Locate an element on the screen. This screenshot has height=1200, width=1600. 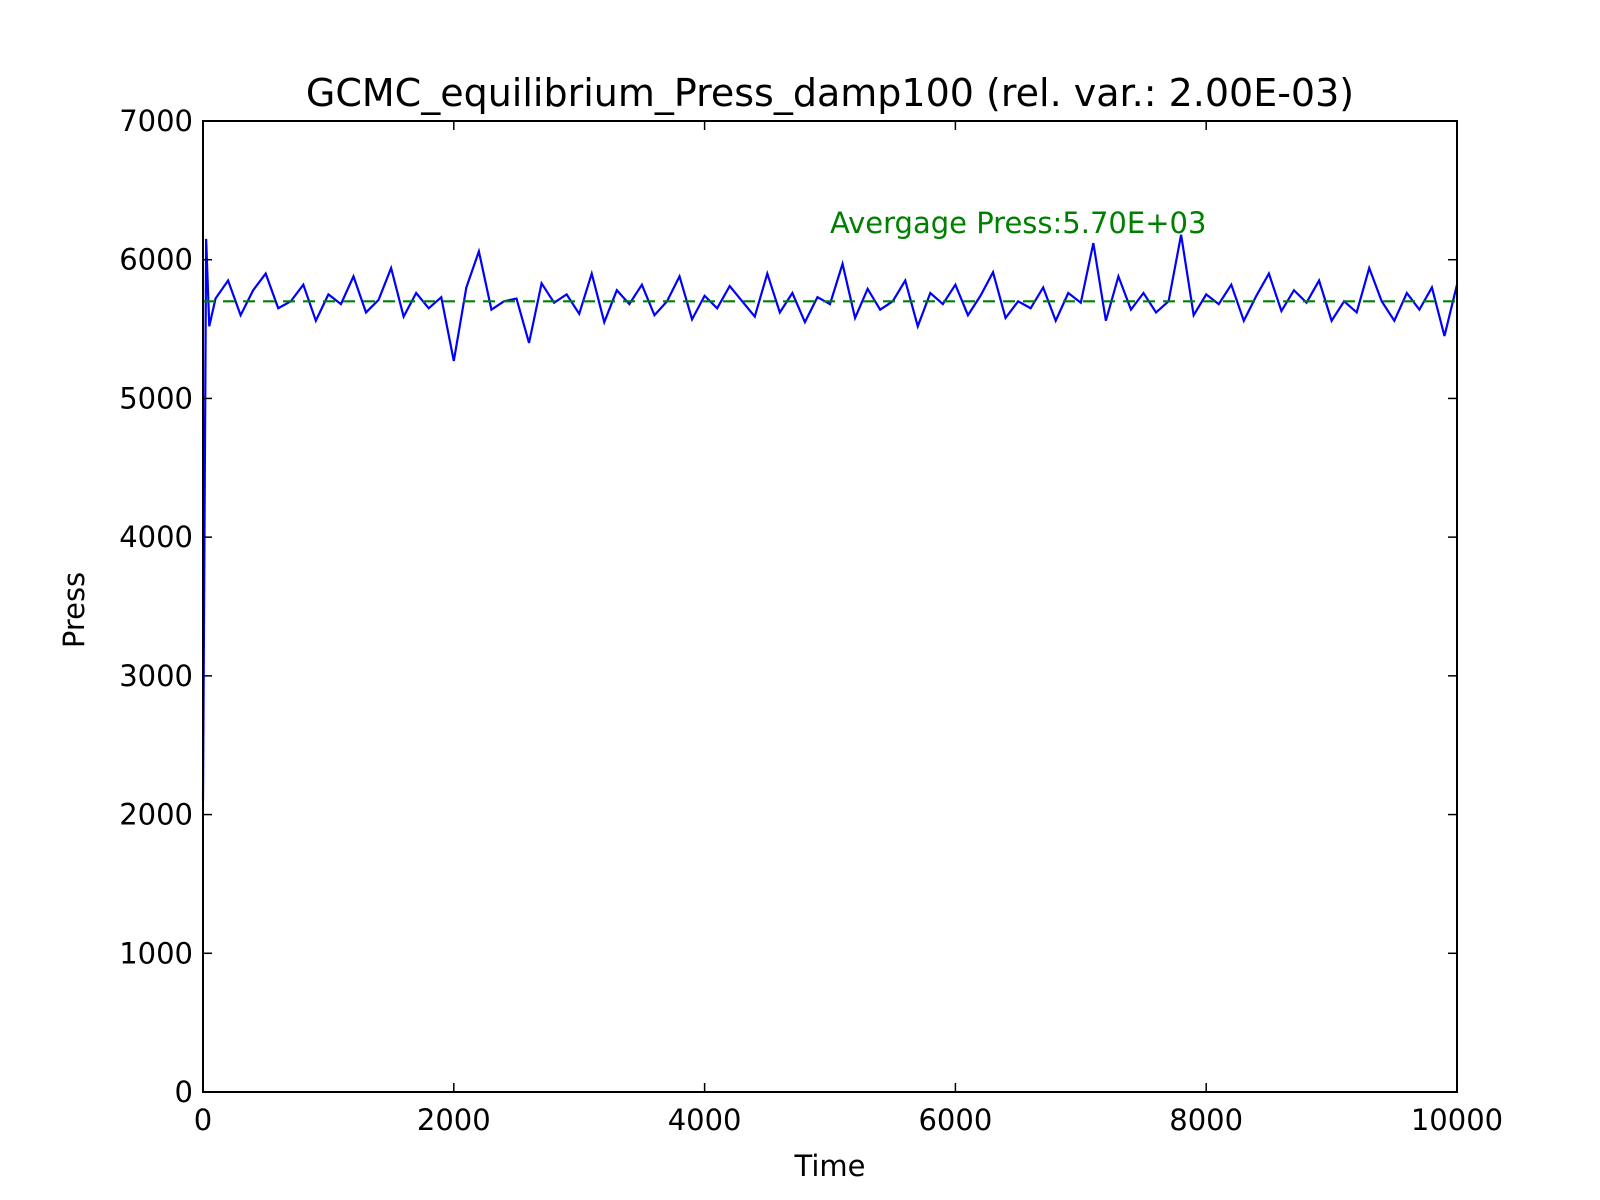
y-tick-label: 6000 is located at coordinates (156, 260).